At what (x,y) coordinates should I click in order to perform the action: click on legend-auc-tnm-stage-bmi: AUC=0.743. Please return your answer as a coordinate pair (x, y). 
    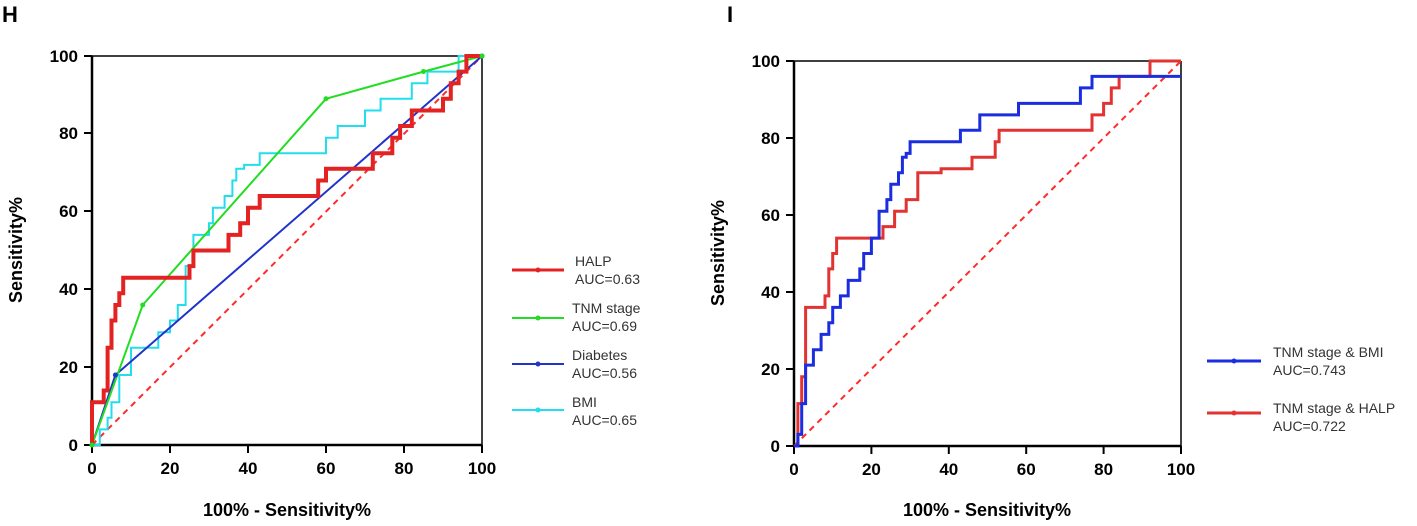
    Looking at the image, I should click on (1309, 370).